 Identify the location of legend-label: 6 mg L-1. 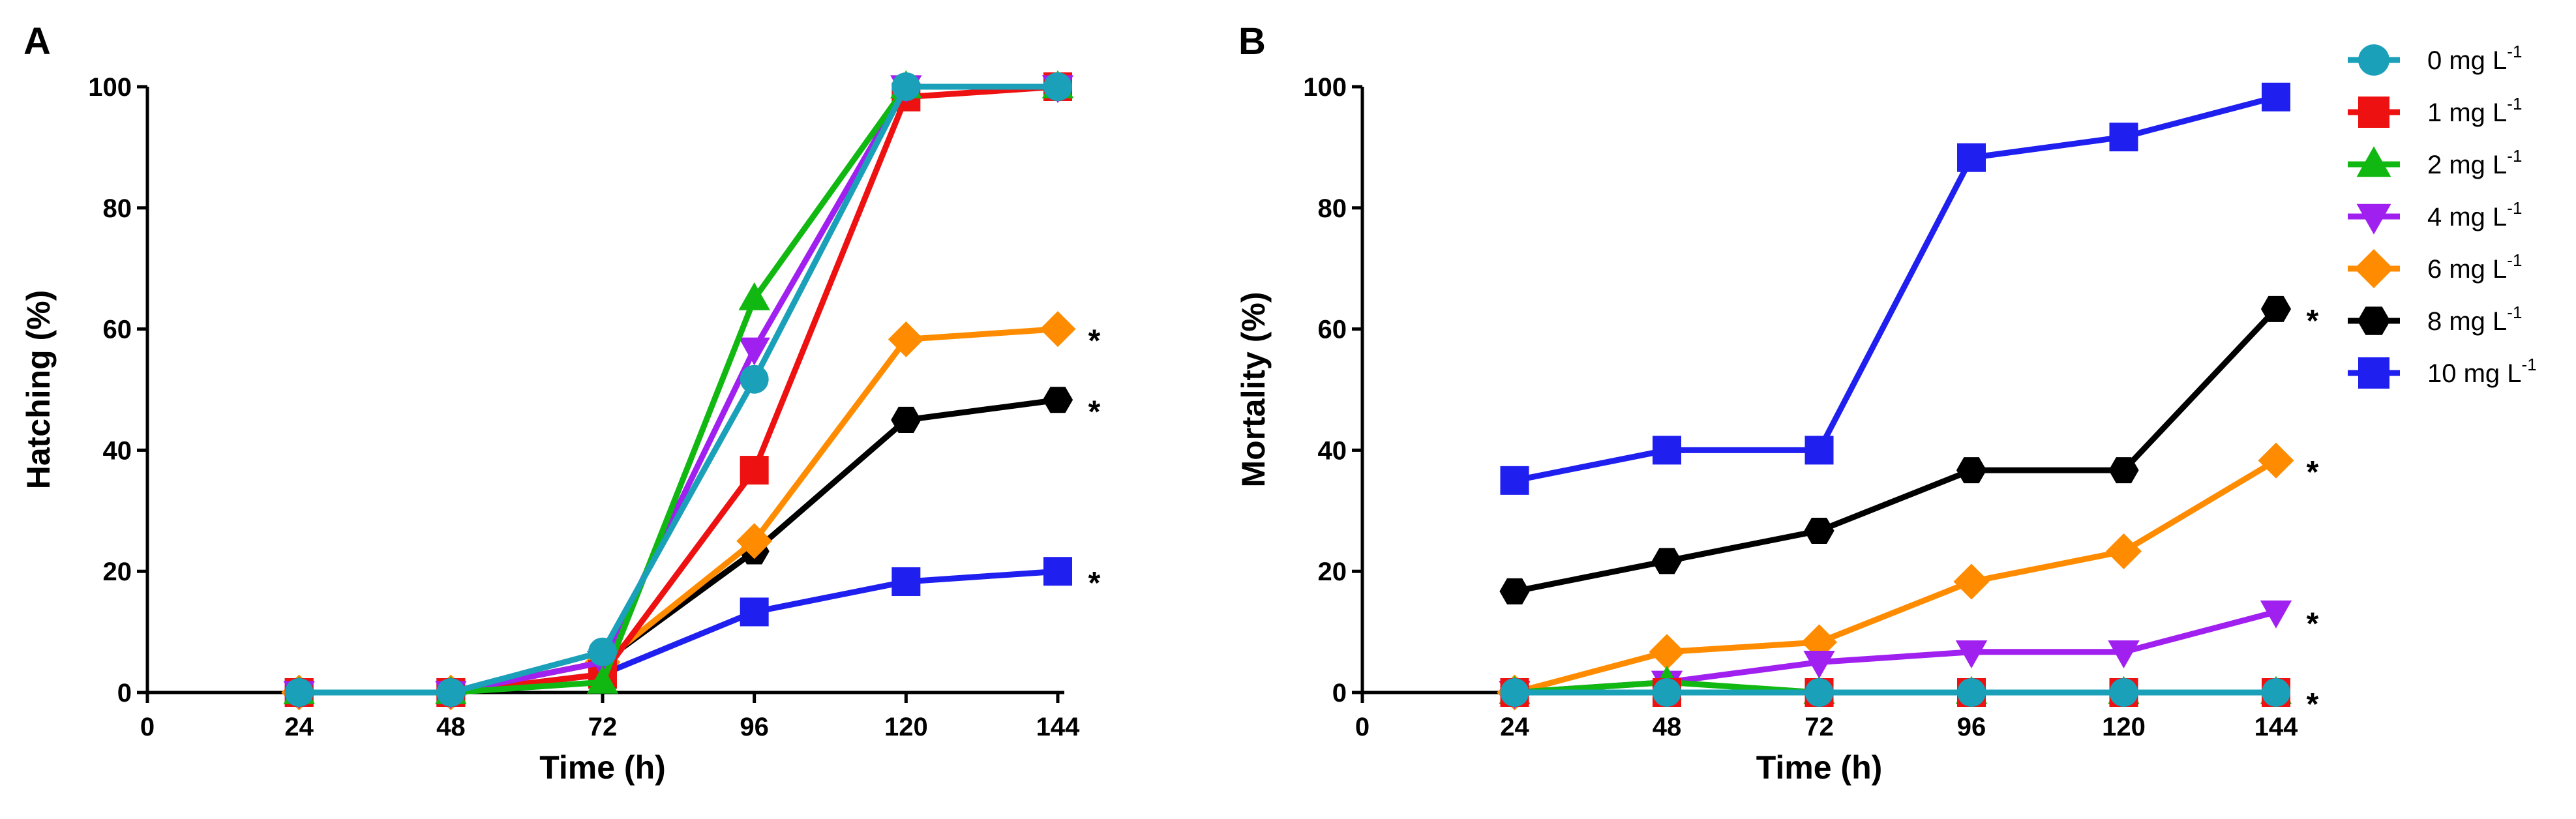
(2474, 267).